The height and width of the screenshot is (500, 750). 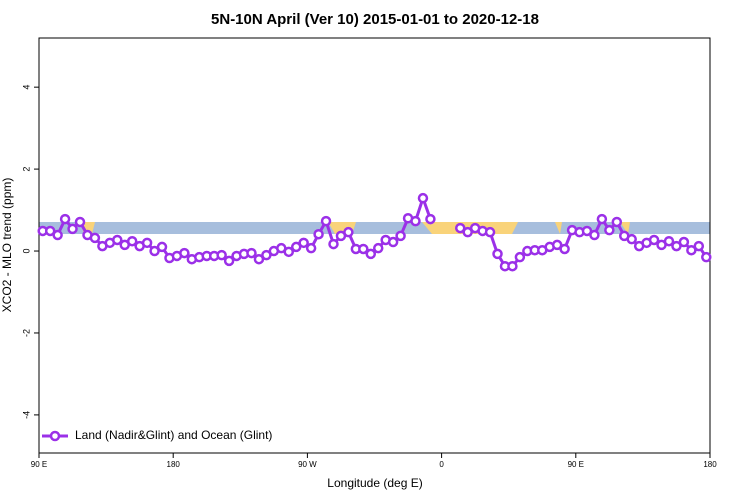 I want to click on y-axis-label: XCO2 - MLO trend (ppm), so click(x=7, y=245).